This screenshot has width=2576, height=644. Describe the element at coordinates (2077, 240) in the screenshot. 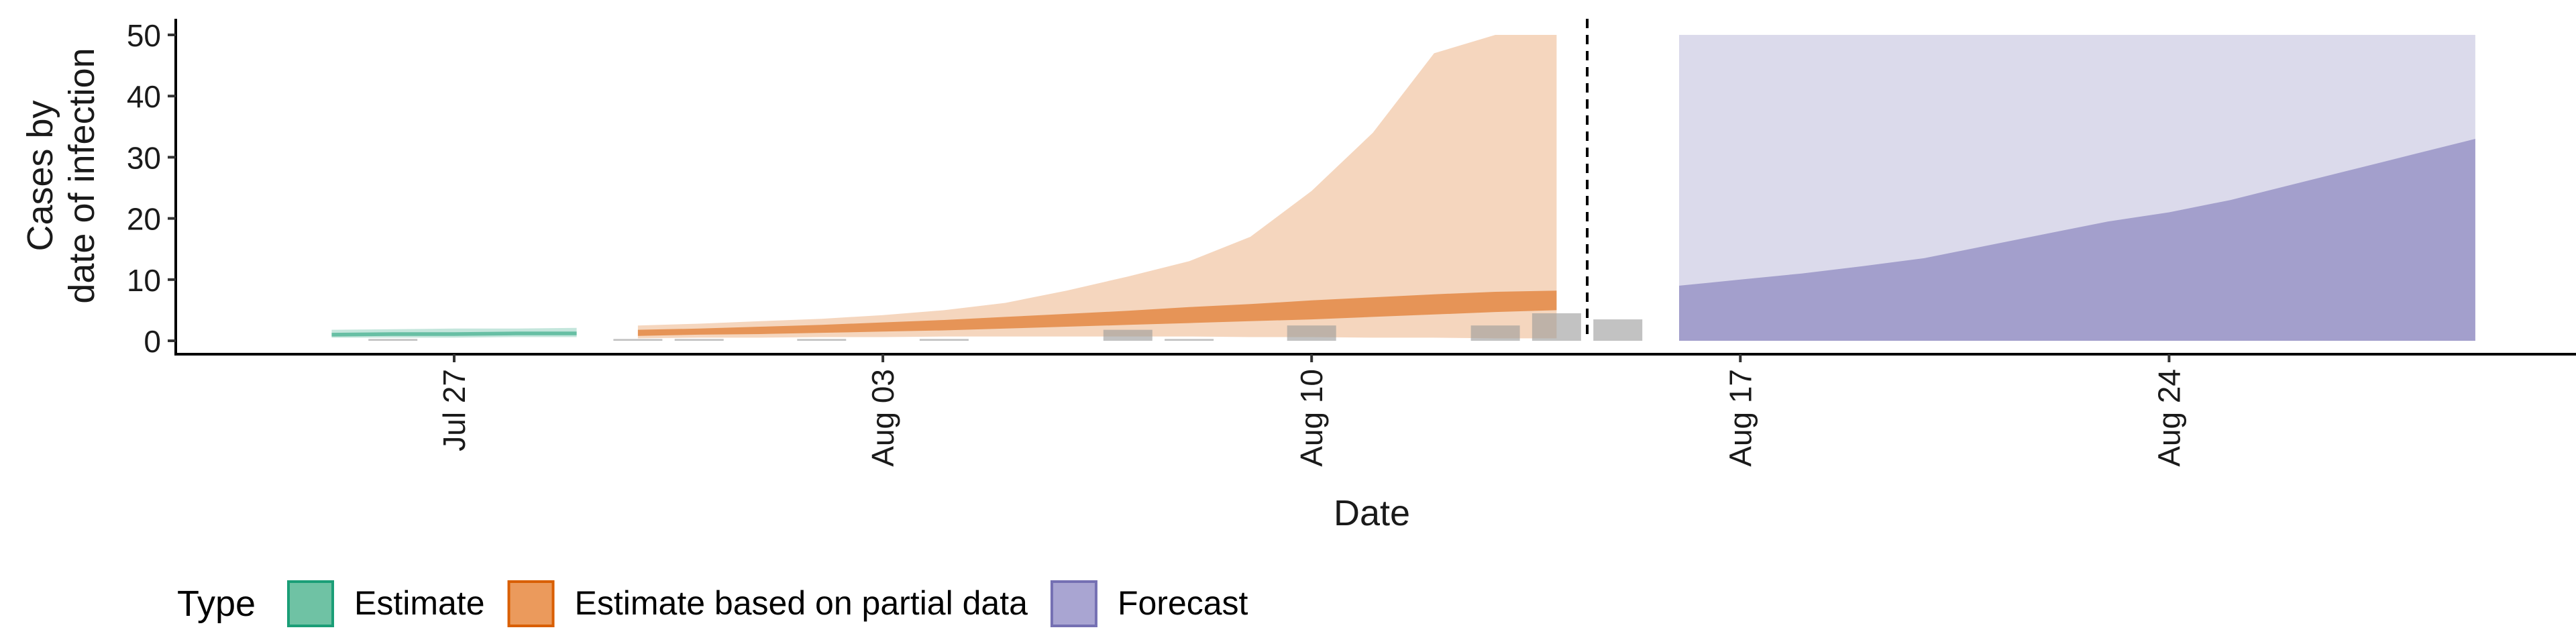

I see `forecast-50-interval` at that location.